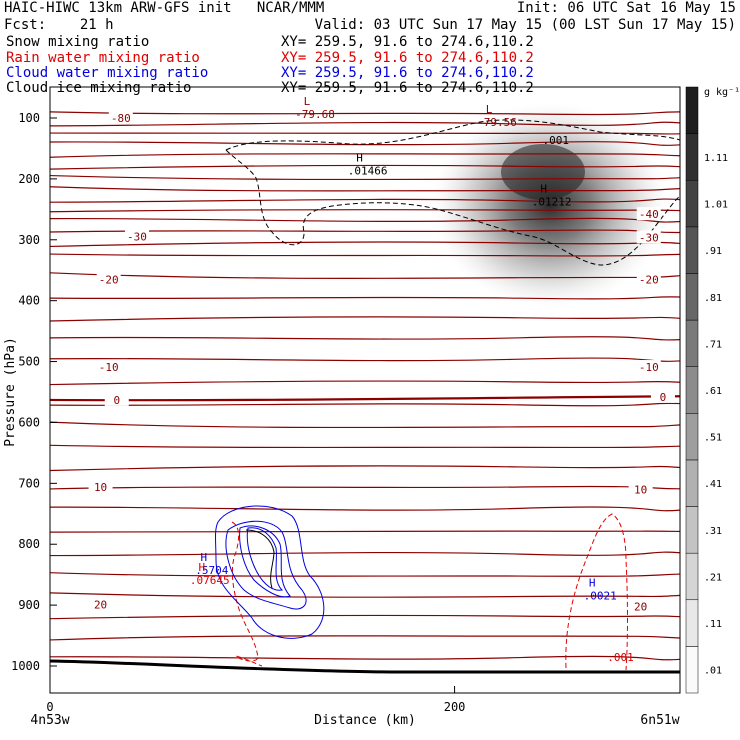  What do you see at coordinates (364, 666) in the screenshot?
I see `terrain-line` at bounding box center [364, 666].